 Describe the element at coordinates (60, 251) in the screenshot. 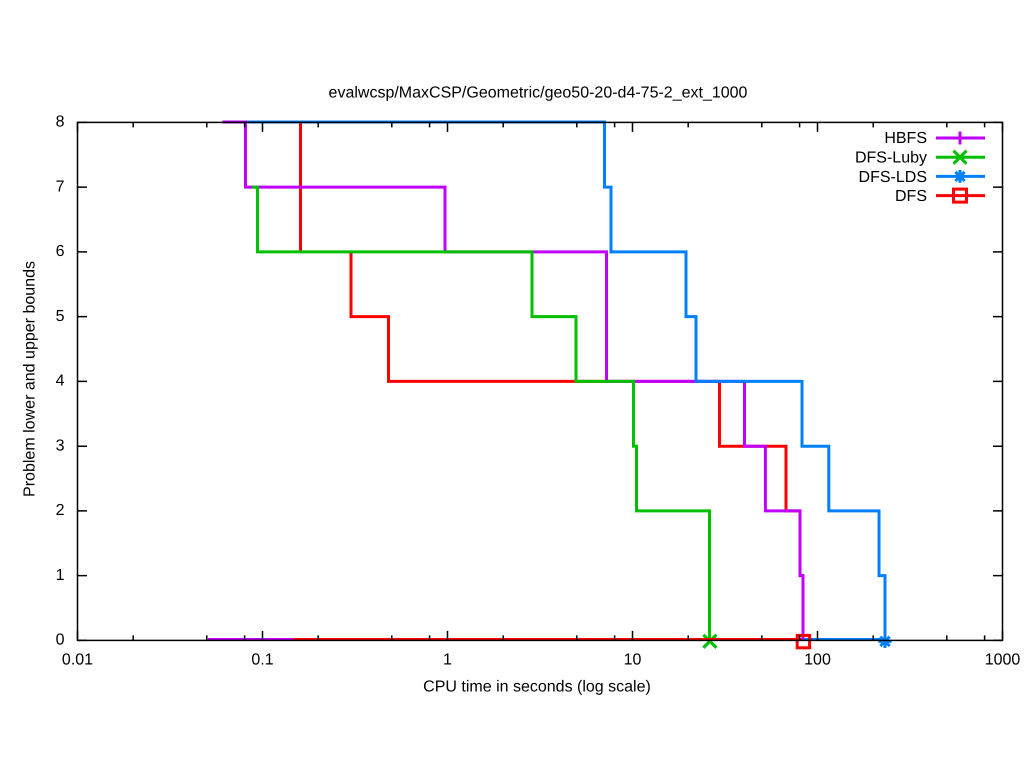

I see `svg-text: 6` at that location.